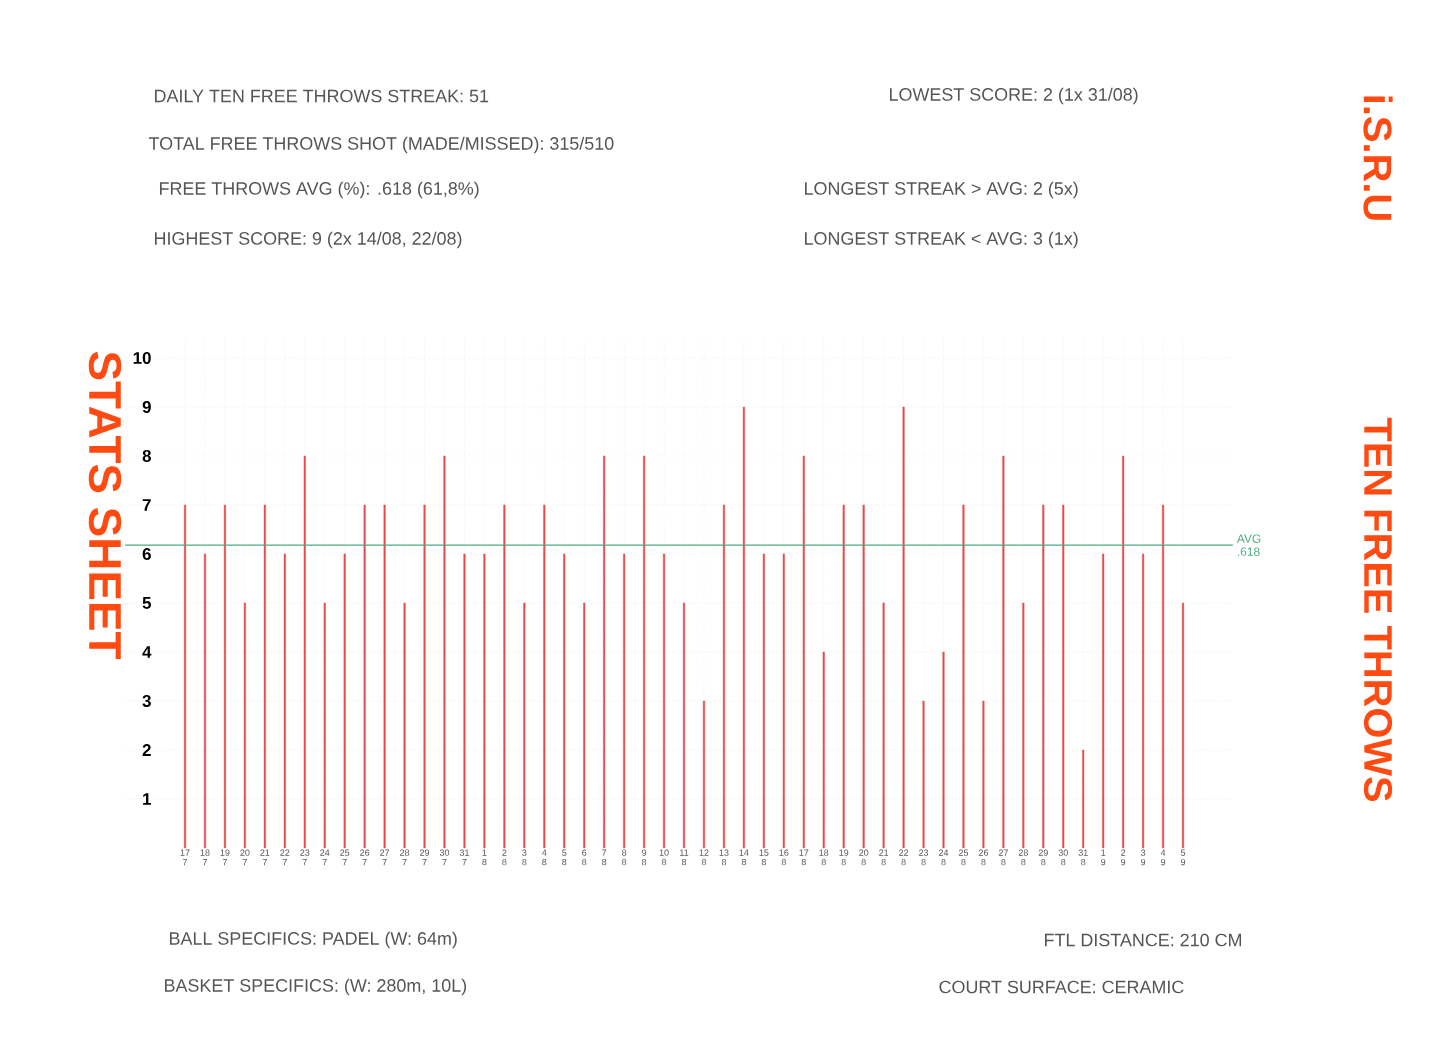 Image resolution: width=1456 pixels, height=1038 pixels. What do you see at coordinates (804, 857) in the screenshot?
I see `x-tick-label: 17 8` at bounding box center [804, 857].